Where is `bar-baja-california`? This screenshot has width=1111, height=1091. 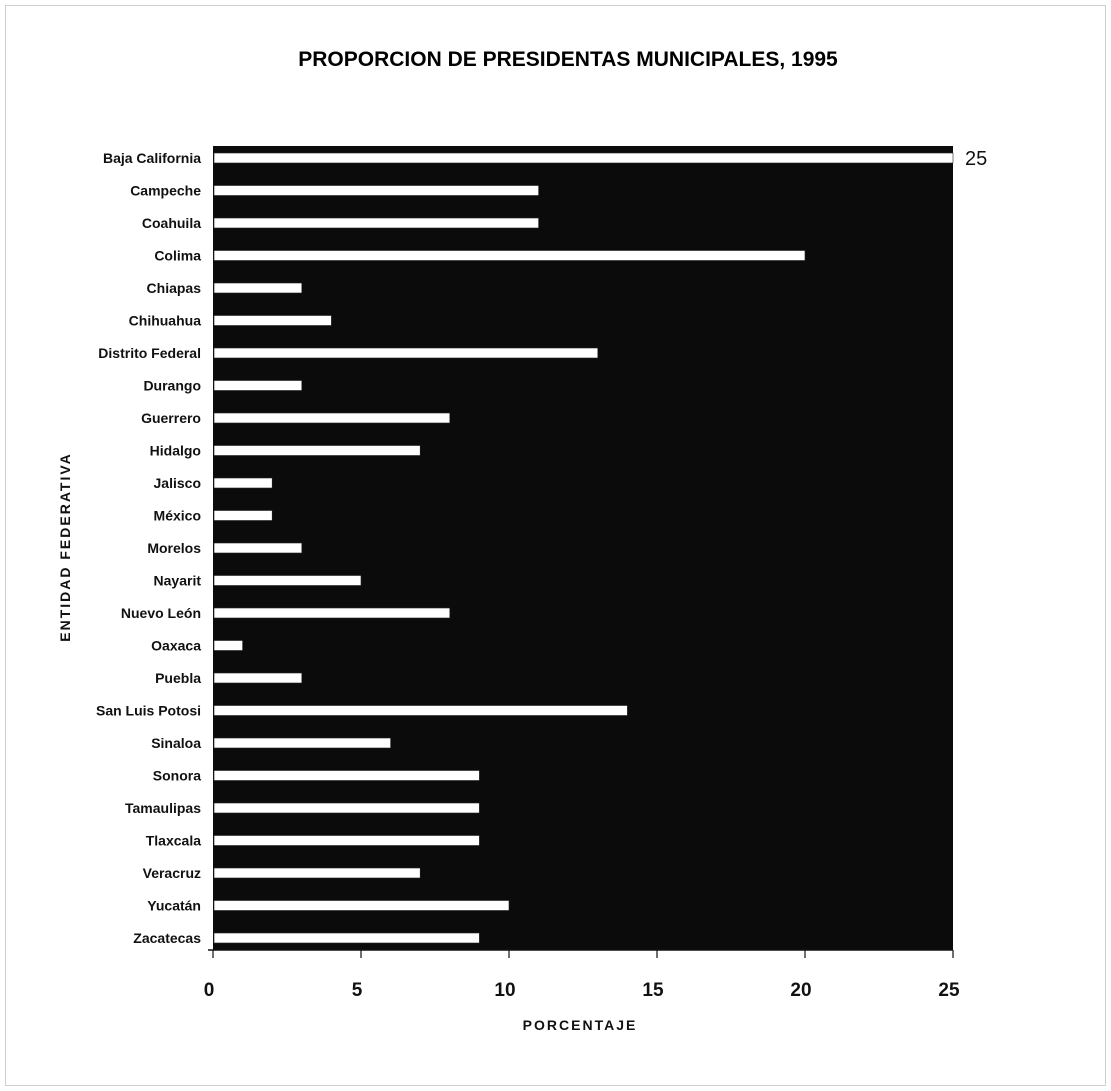 bar-baja-california is located at coordinates (583, 158).